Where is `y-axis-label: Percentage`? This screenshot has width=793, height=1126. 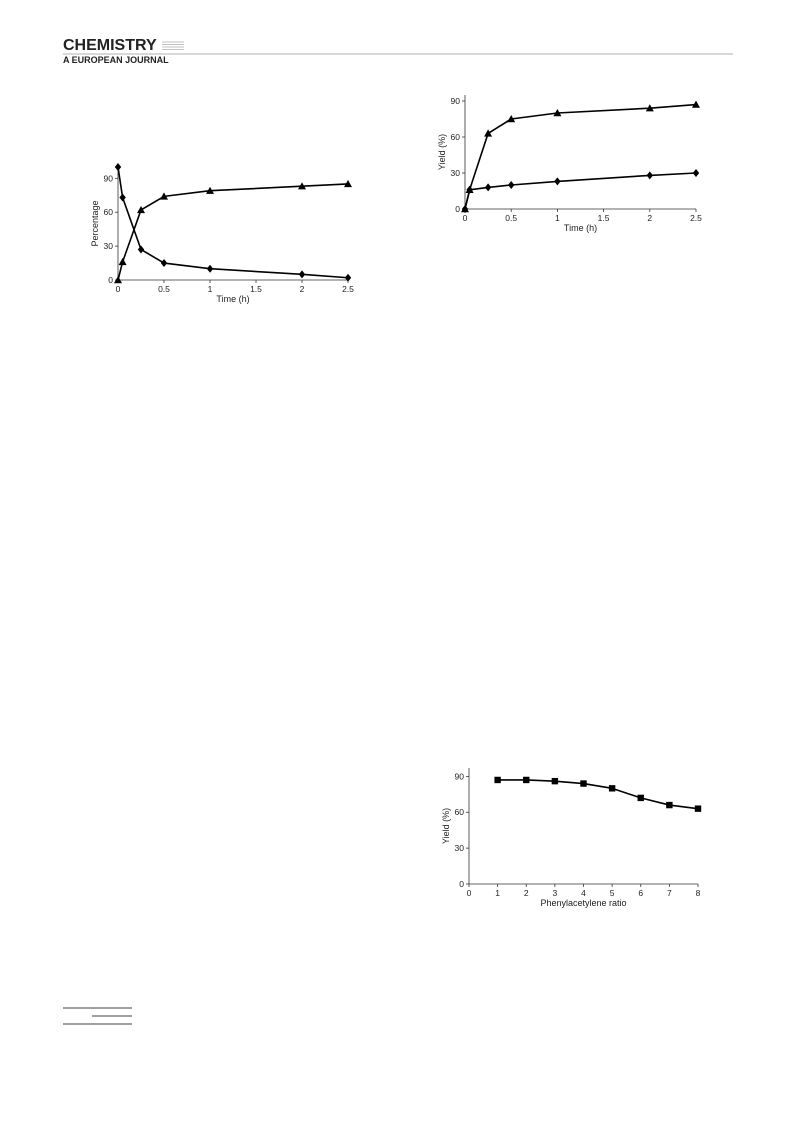 y-axis-label: Percentage is located at coordinates (95, 223).